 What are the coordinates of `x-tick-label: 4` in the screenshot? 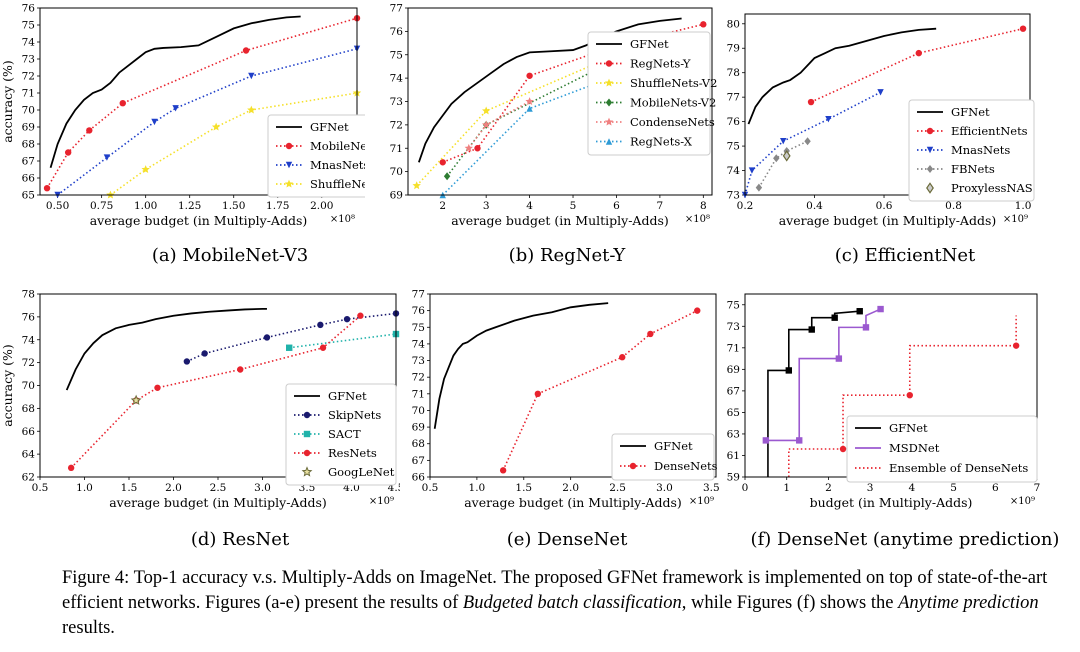 It's located at (529, 206).